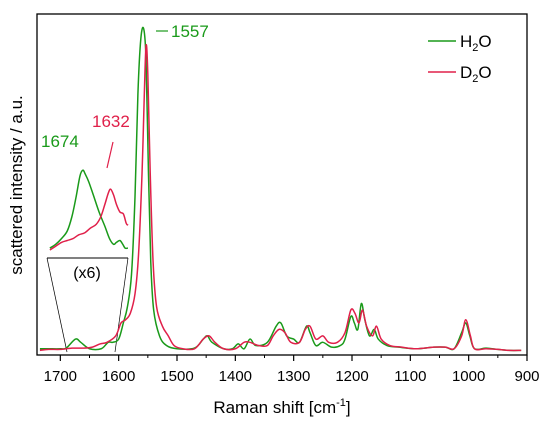 This screenshot has height=428, width=550. Describe the element at coordinates (460, 58) in the screenshot. I see `legend: H2O D2O` at that location.